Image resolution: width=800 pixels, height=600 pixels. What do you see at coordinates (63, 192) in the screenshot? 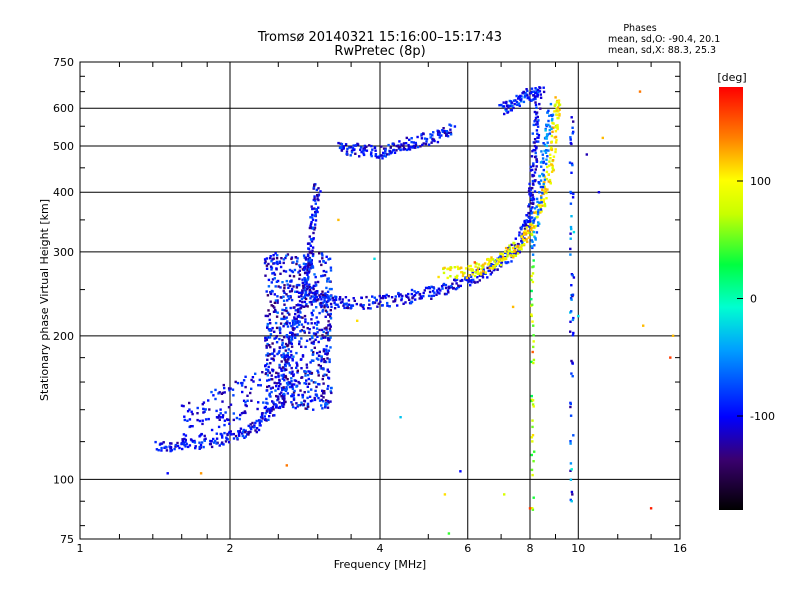
I see `y-tick-label: 400` at bounding box center [63, 192].